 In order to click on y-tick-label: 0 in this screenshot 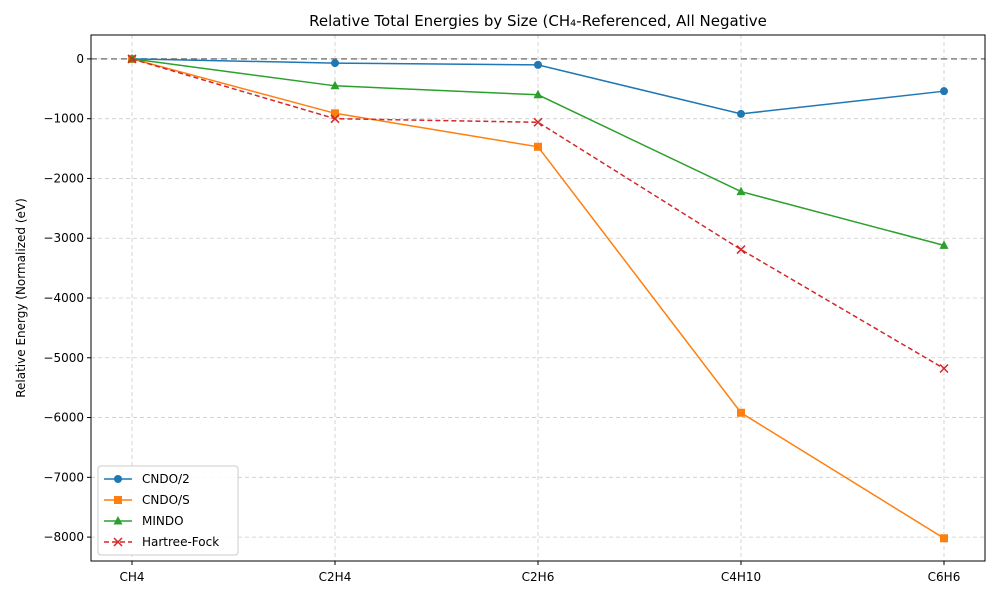, I will do `click(80, 59)`.